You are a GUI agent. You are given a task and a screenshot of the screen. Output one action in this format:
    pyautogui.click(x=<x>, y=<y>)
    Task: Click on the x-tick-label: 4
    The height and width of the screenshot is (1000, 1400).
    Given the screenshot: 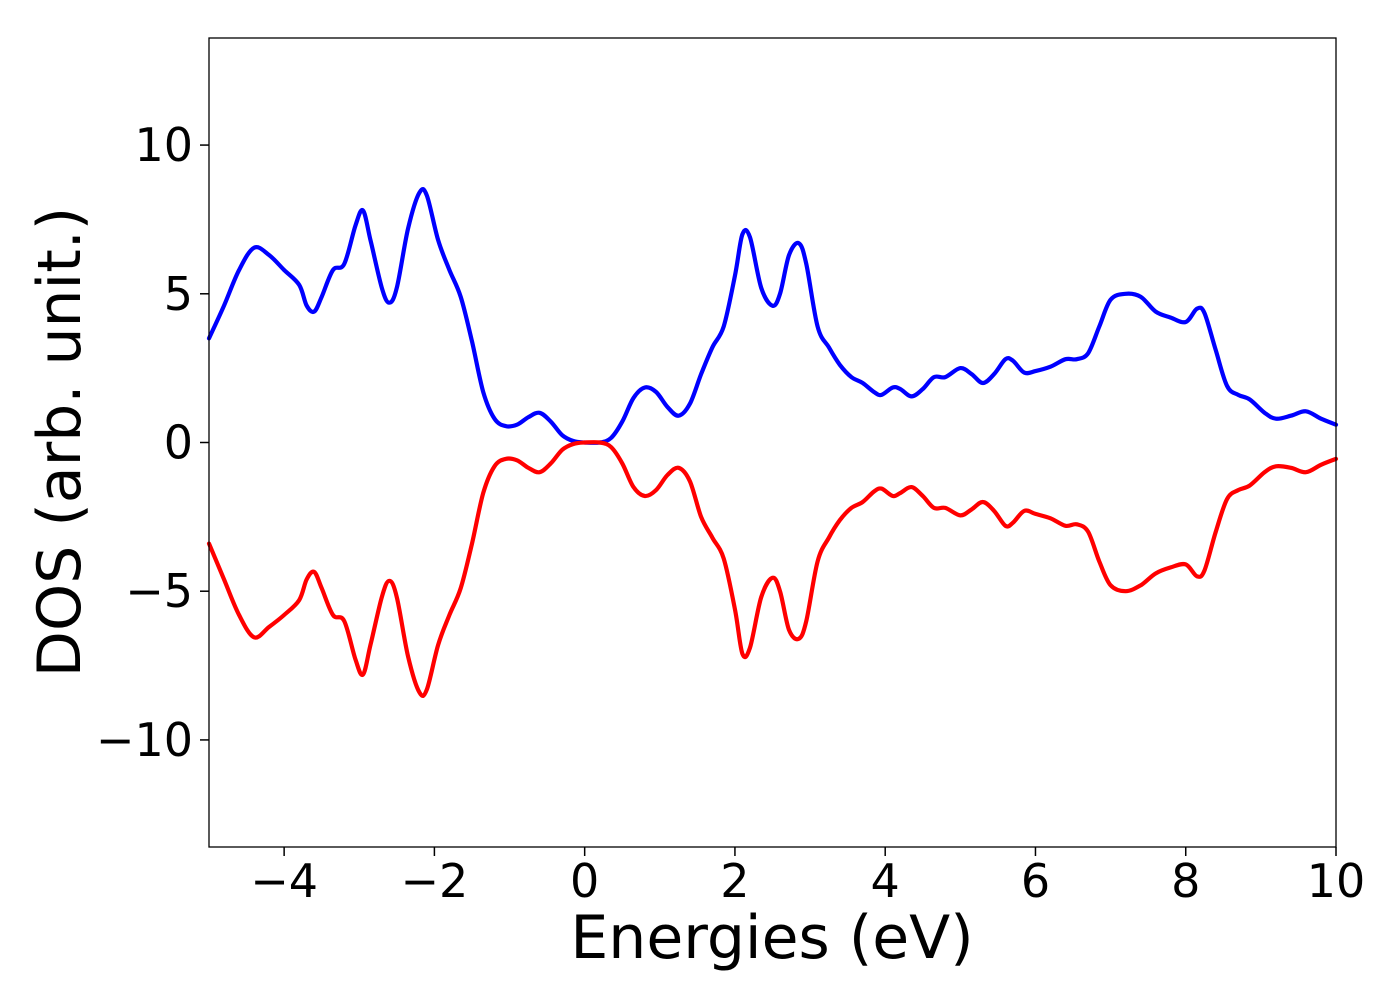 What is the action you would take?
    pyautogui.click(x=885, y=881)
    